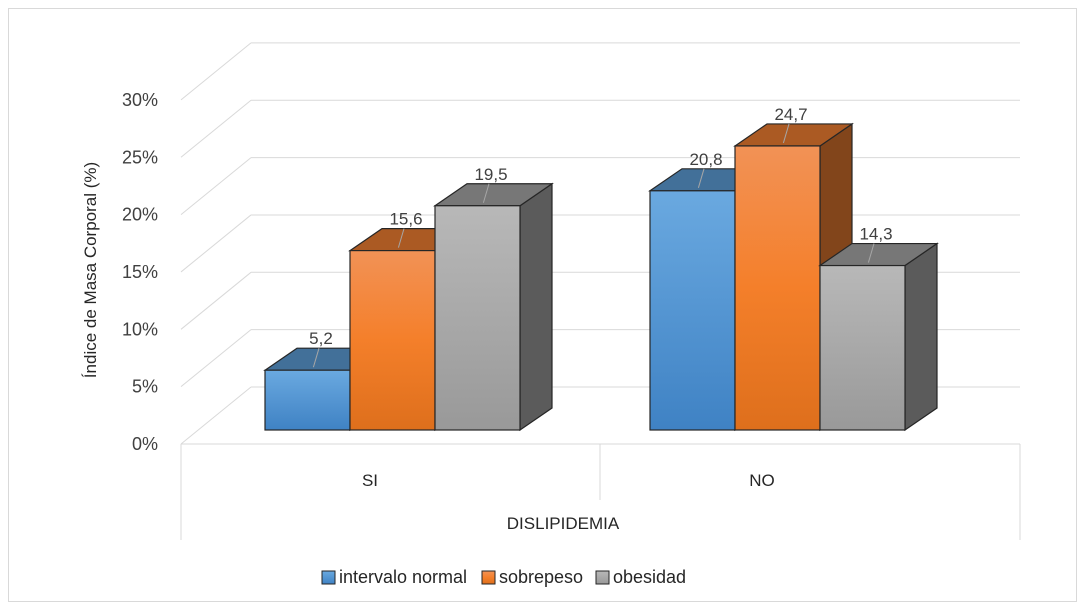  What do you see at coordinates (705, 159) in the screenshot?
I see `data-label: 20,8` at bounding box center [705, 159].